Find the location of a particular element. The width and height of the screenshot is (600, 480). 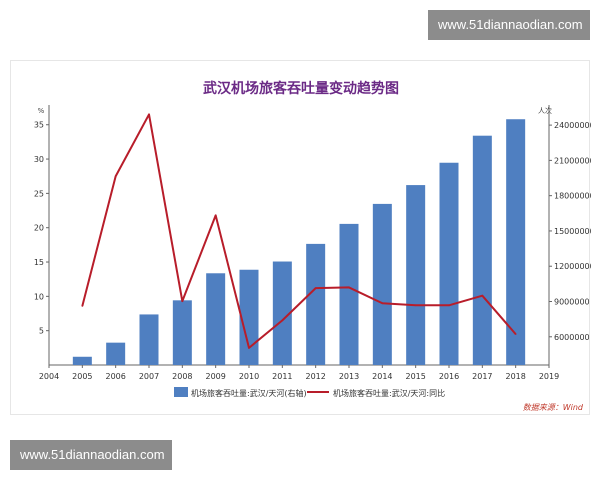

right-tick-label: 9000000 is located at coordinates (572, 302).